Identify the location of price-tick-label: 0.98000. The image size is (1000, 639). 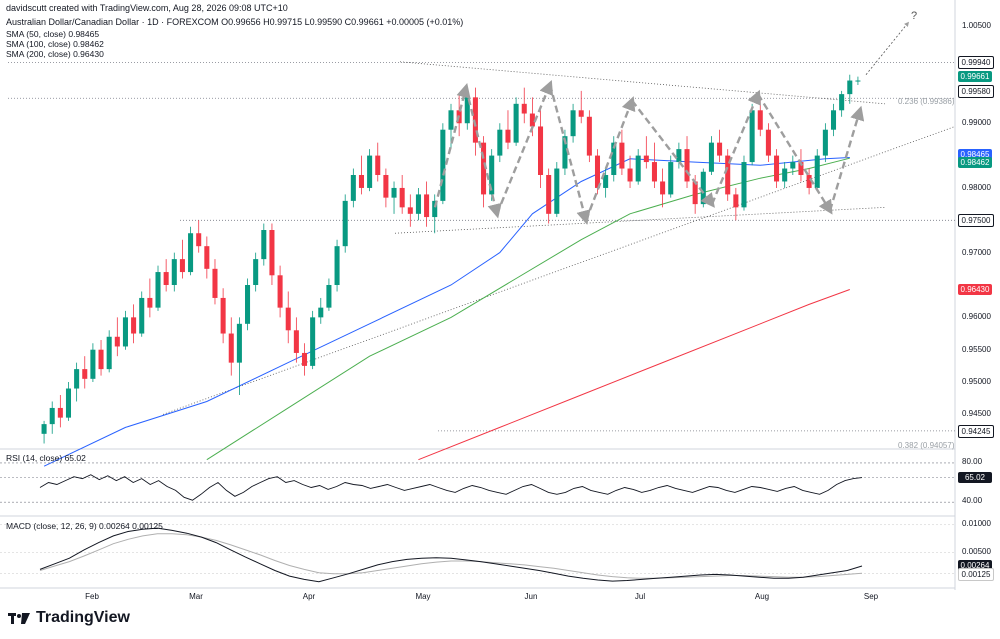
(976, 187).